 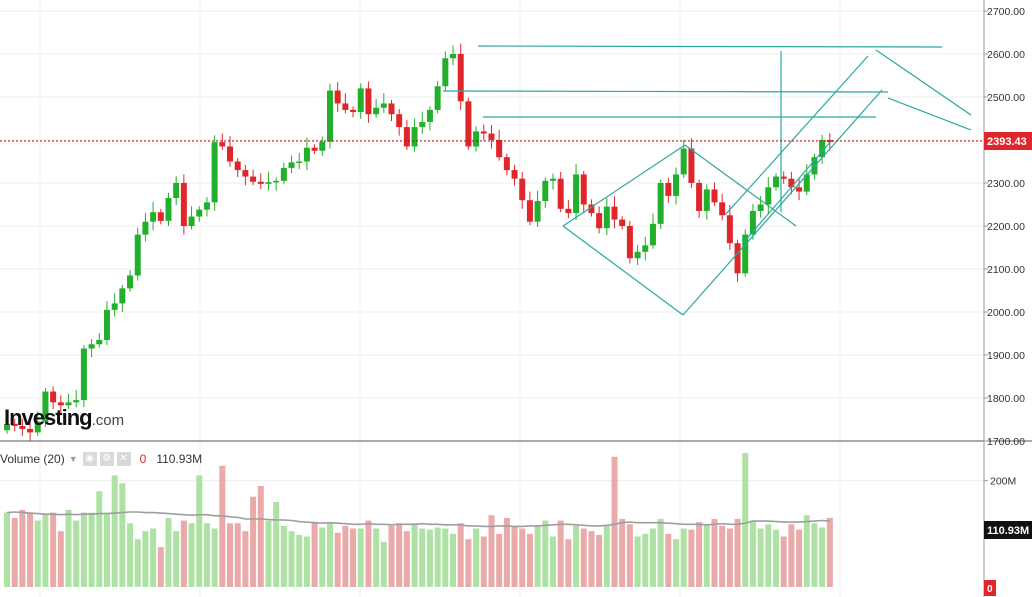 I want to click on channel-upper-line, so click(x=796, y=135).